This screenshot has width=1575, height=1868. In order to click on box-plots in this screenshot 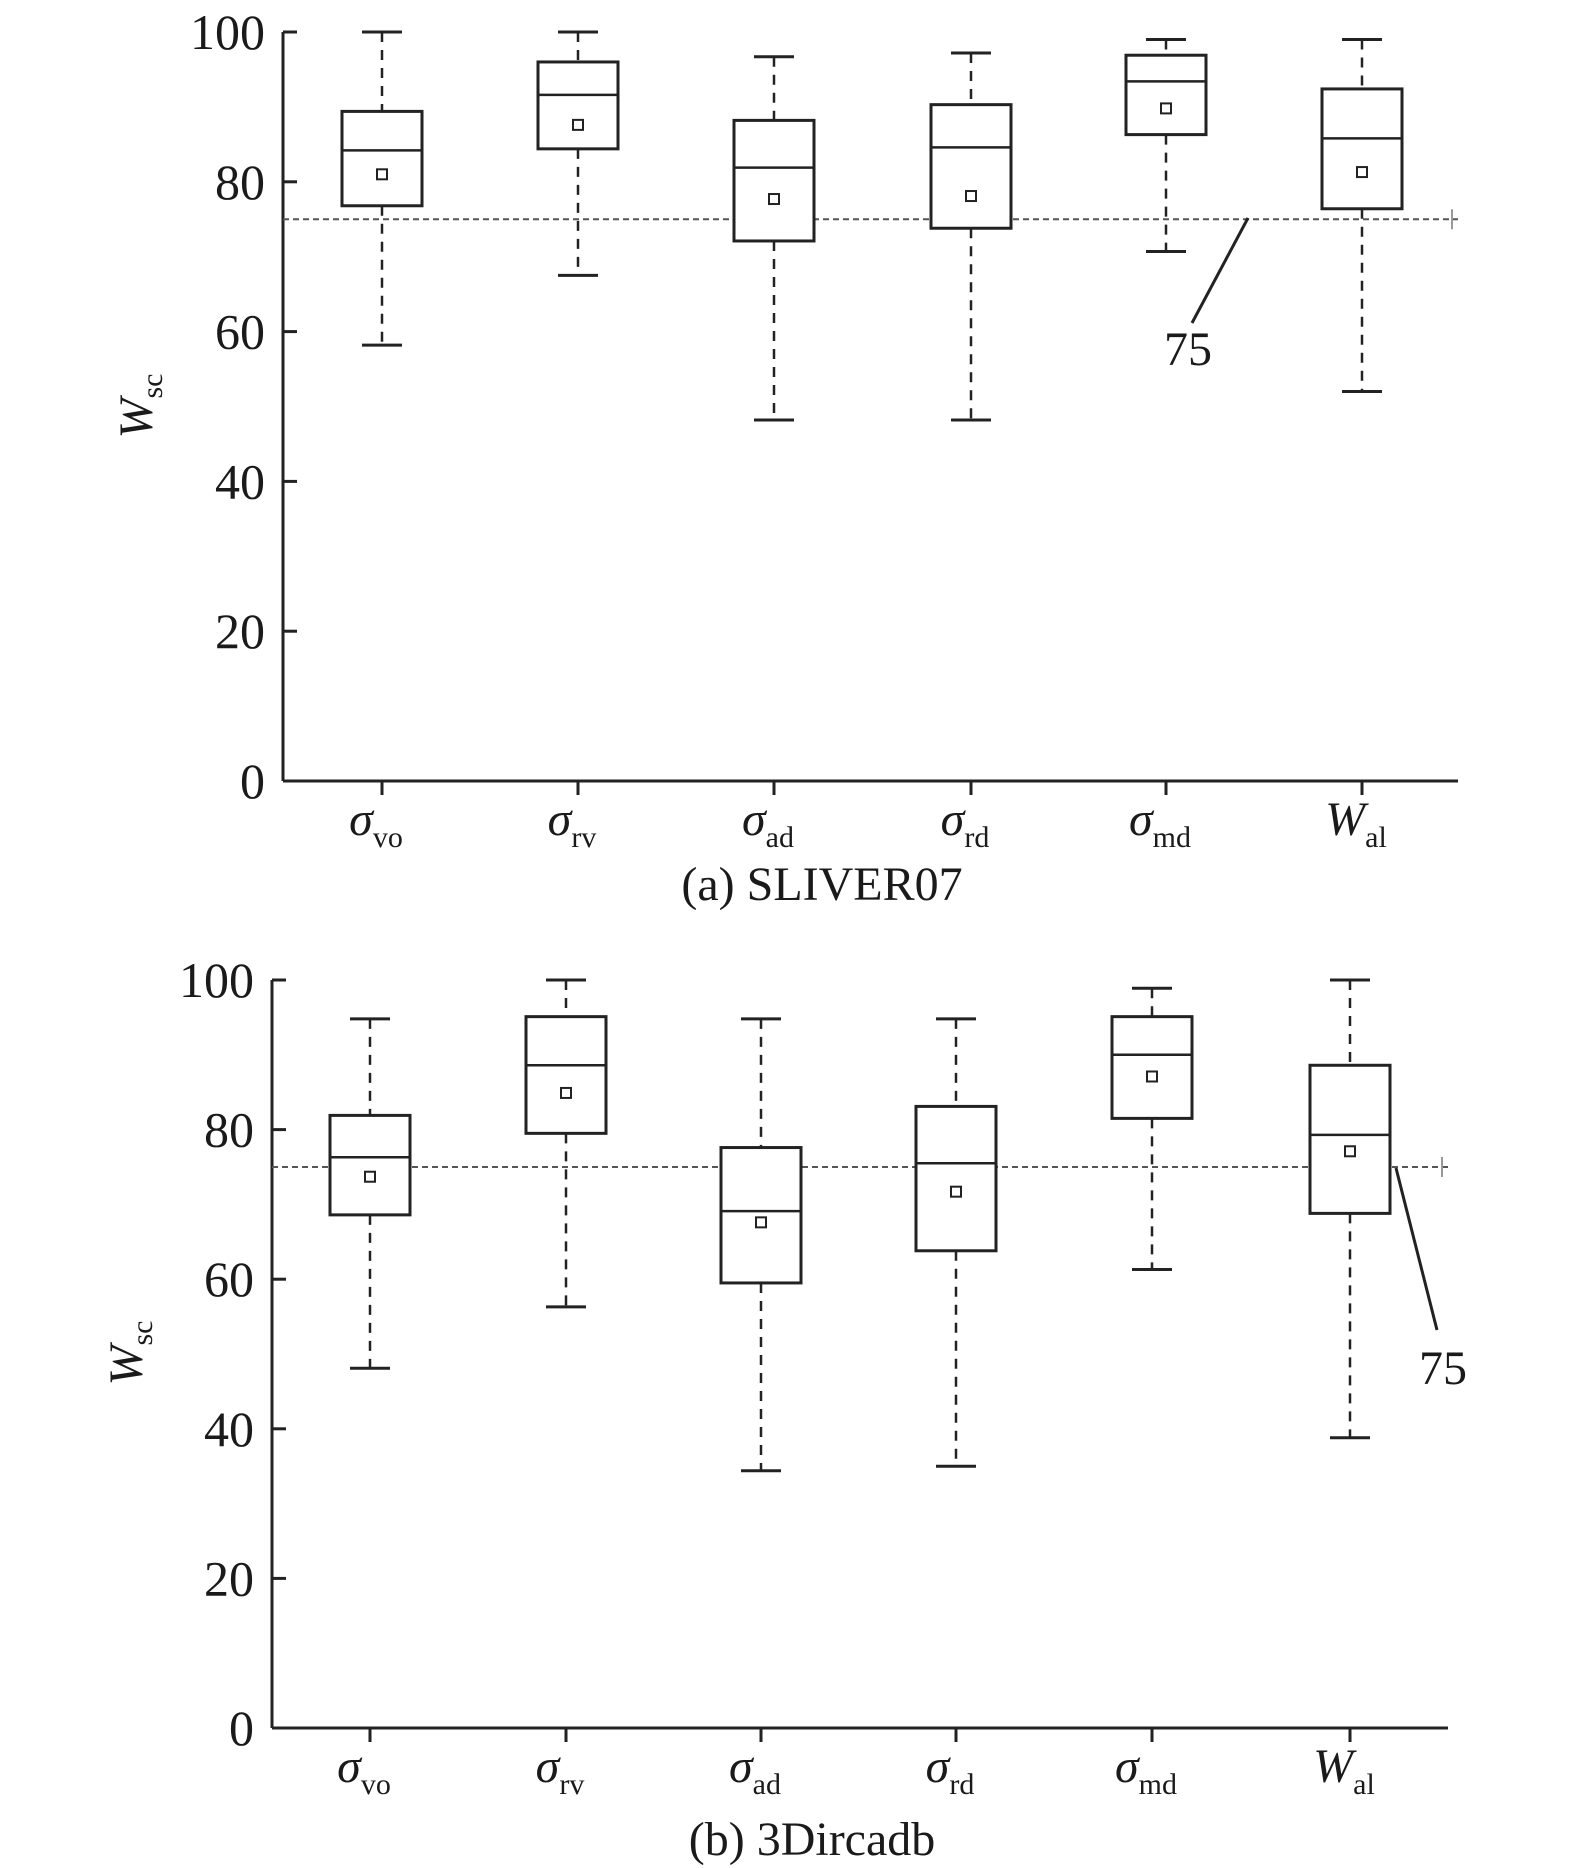, I will do `click(872, 226)`.